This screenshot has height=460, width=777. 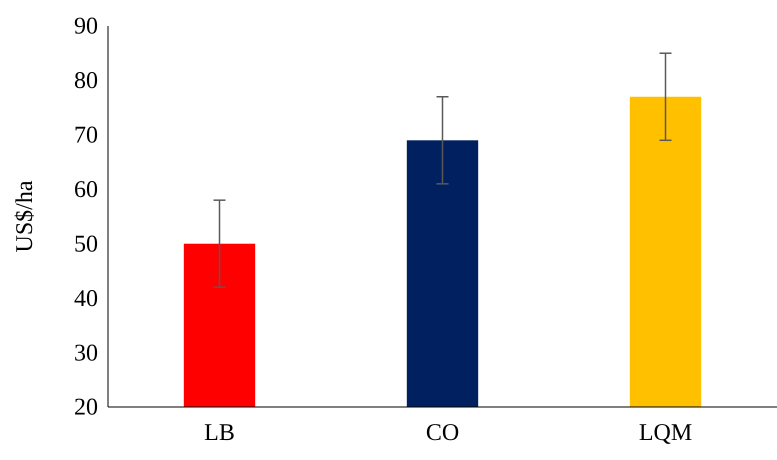 I want to click on y-tick-label: 50, so click(x=86, y=244).